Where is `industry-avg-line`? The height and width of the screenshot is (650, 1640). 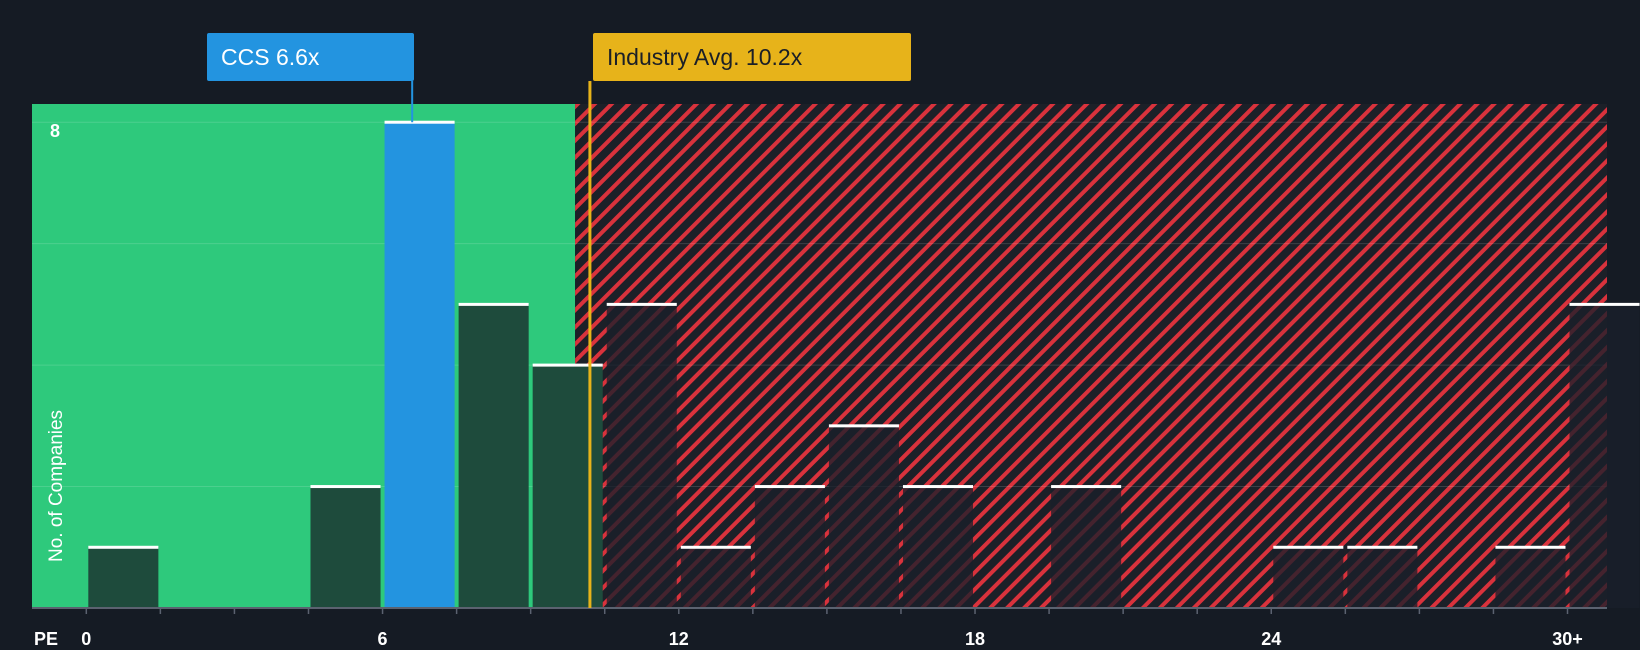
industry-avg-line is located at coordinates (590, 344).